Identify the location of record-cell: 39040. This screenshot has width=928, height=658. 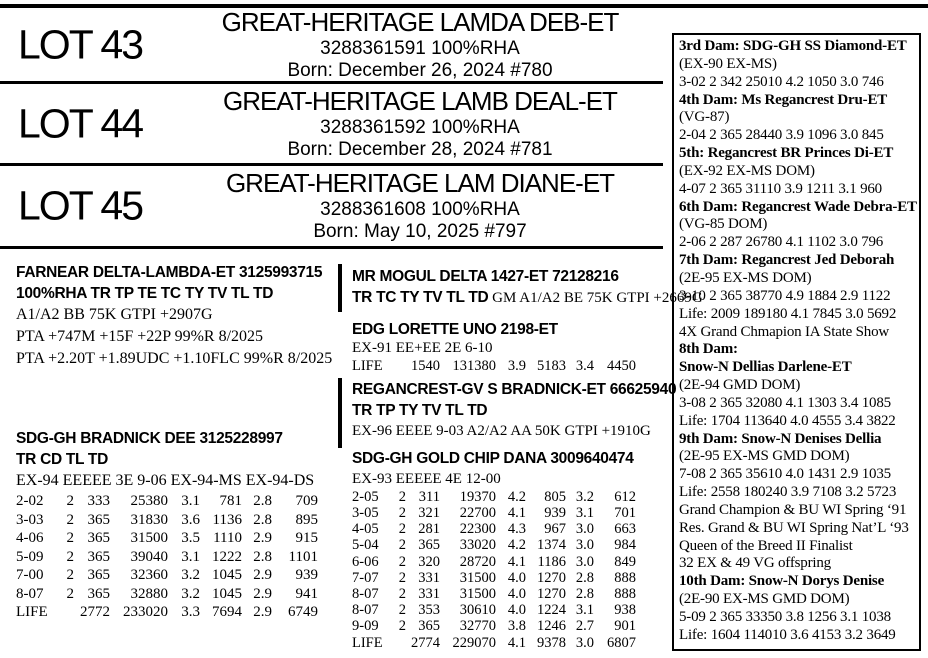
(149, 556).